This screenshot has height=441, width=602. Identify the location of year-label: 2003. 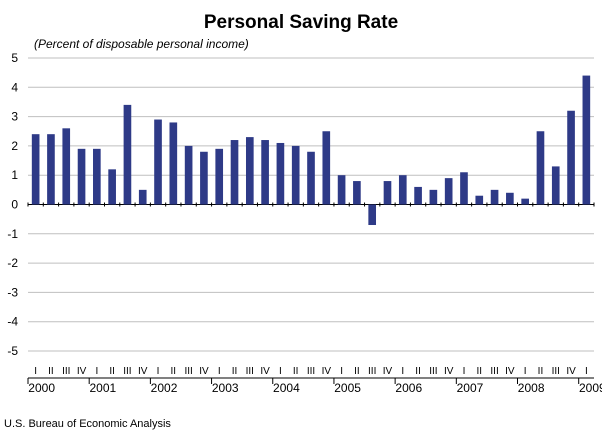
(225, 388).